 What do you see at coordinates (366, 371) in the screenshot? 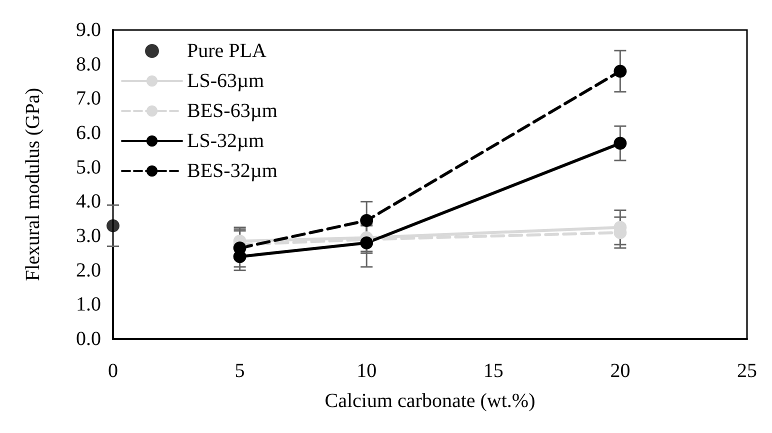
I see `x-tick-label: 10` at bounding box center [366, 371].